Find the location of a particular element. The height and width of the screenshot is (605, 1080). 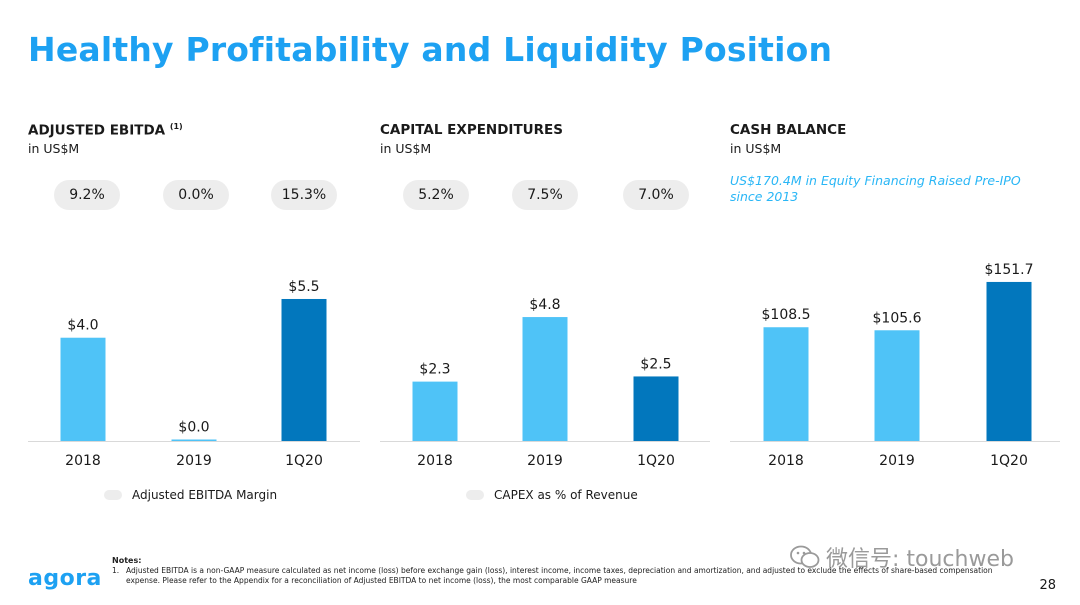

data-label: $4.8 is located at coordinates (544, 305).